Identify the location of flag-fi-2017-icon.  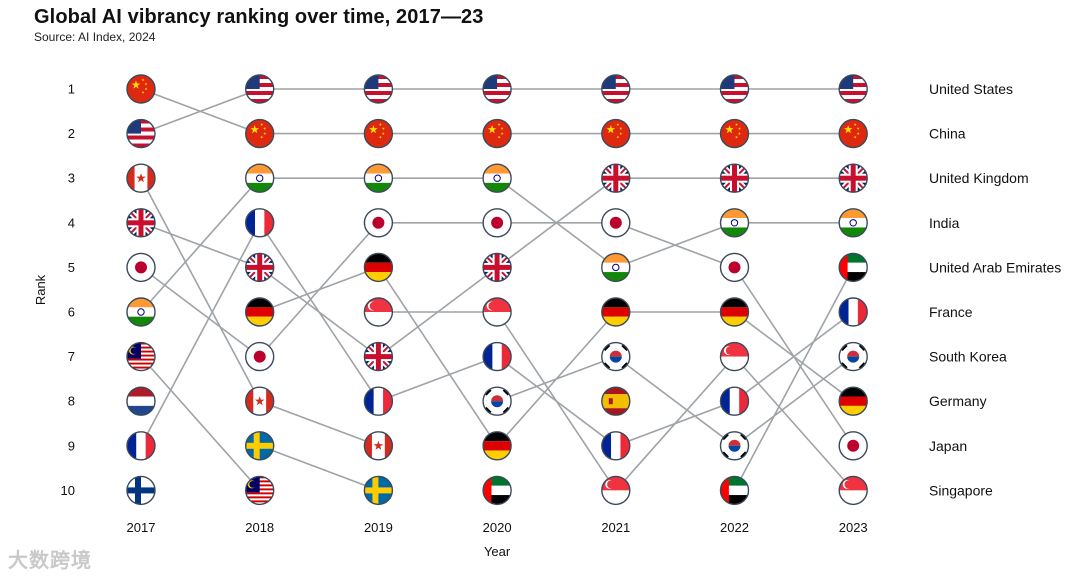
(141, 490).